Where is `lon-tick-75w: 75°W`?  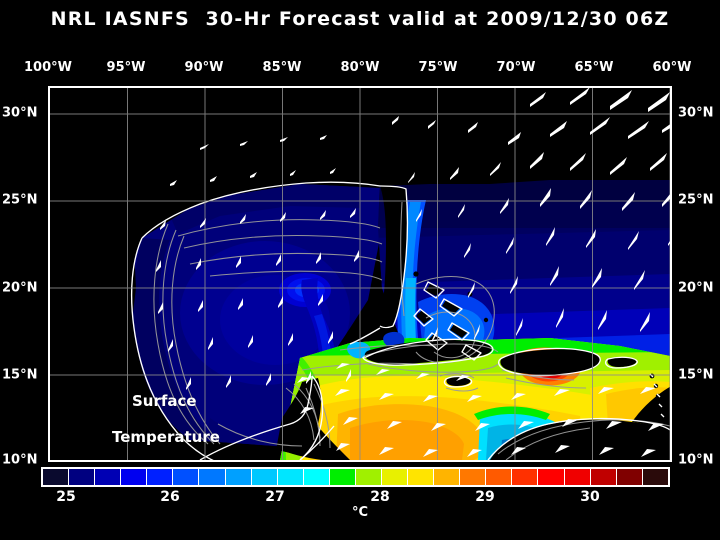
lon-tick-75w: 75°W is located at coordinates (438, 67).